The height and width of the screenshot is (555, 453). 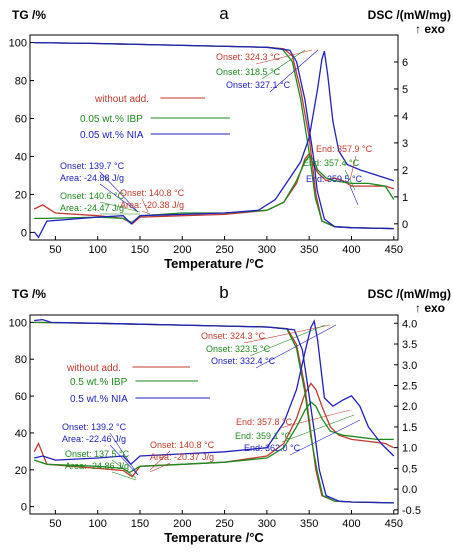 What do you see at coordinates (409, 407) in the screenshot?
I see `y-right-tick-label: 2.0` at bounding box center [409, 407].